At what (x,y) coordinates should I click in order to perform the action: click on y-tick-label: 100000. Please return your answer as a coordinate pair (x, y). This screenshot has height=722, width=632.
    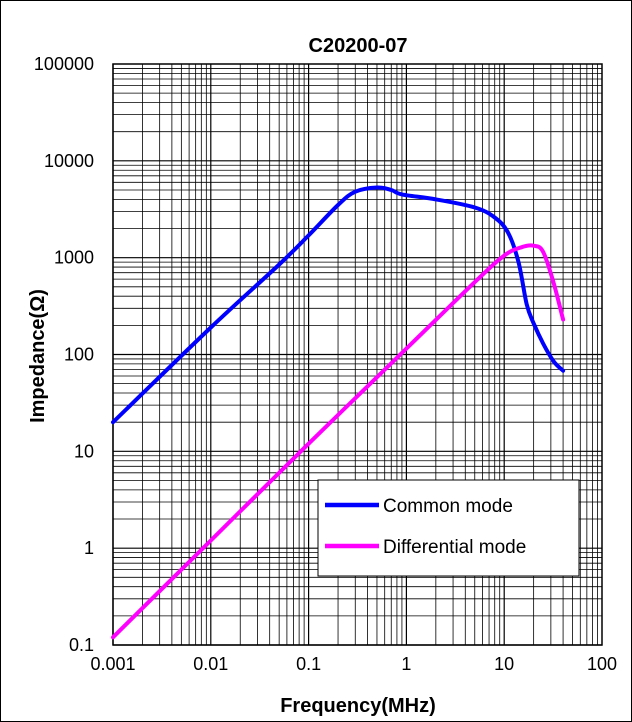
    Looking at the image, I should click on (64, 64).